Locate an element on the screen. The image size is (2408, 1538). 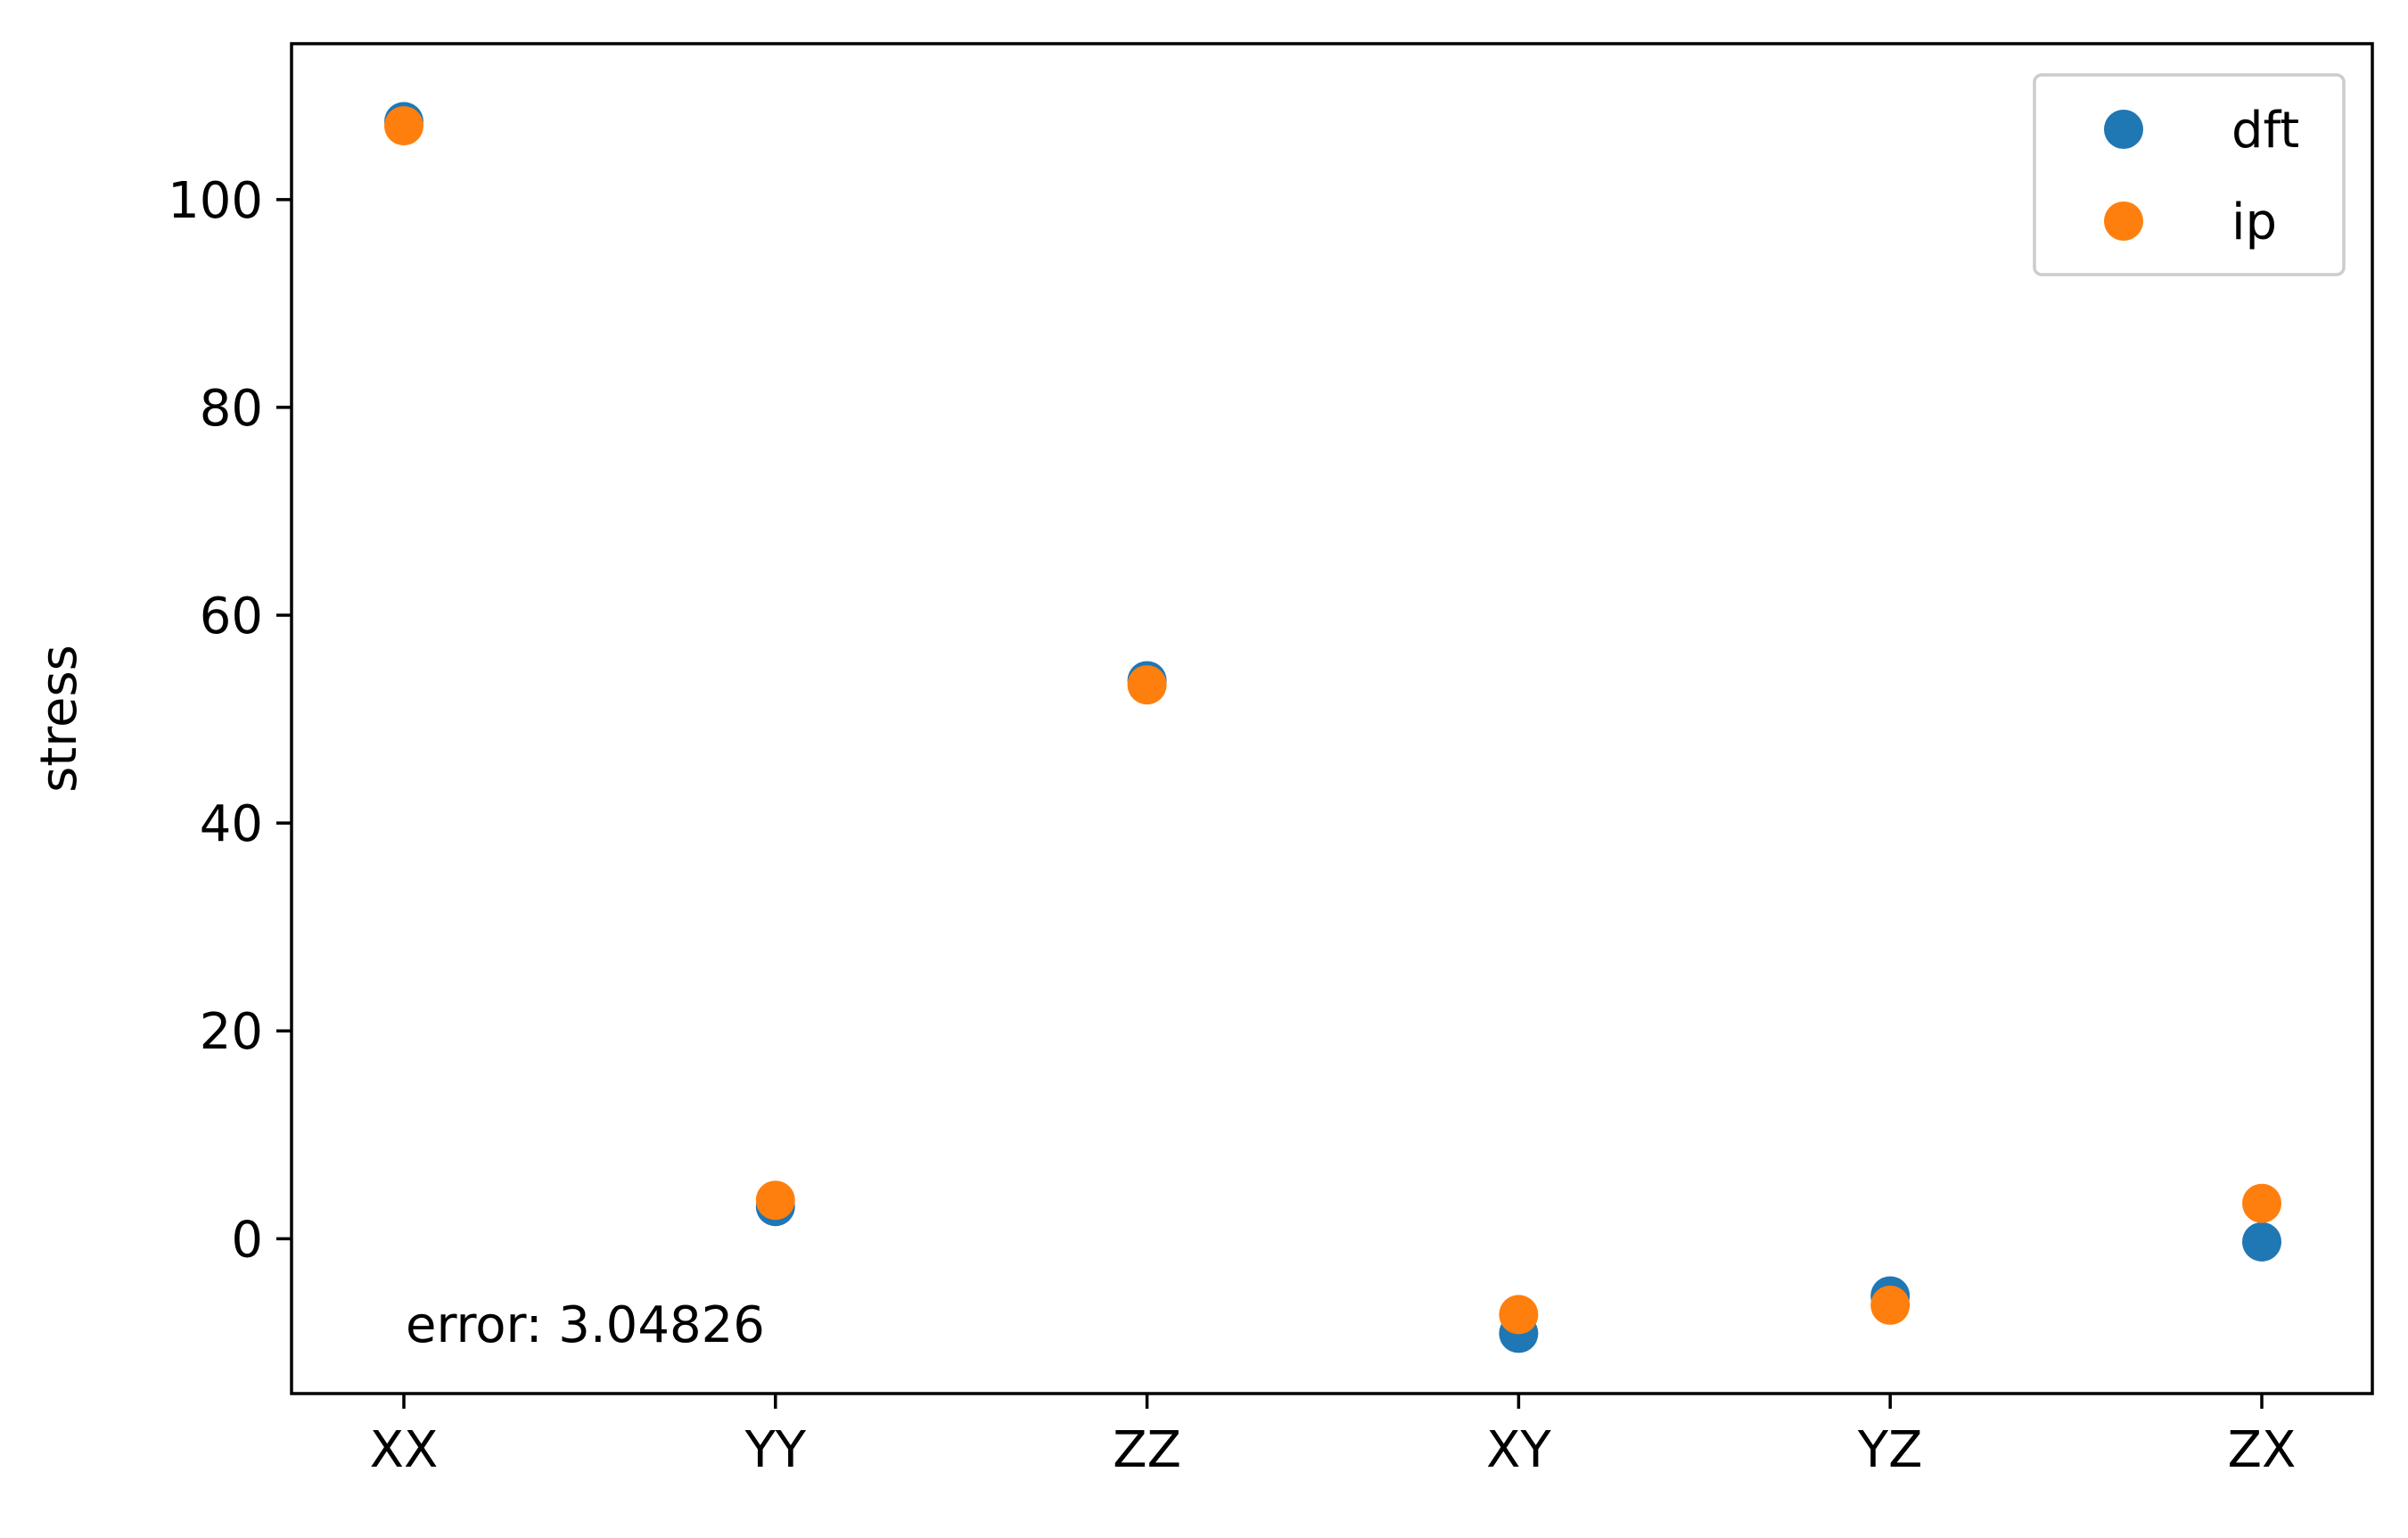
x-tick-label: YY is located at coordinates (776, 1450).